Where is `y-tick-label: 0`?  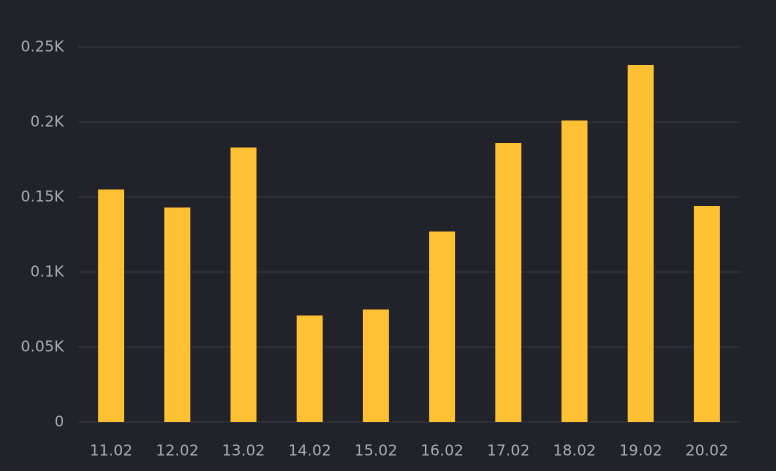
y-tick-label: 0 is located at coordinates (59, 422).